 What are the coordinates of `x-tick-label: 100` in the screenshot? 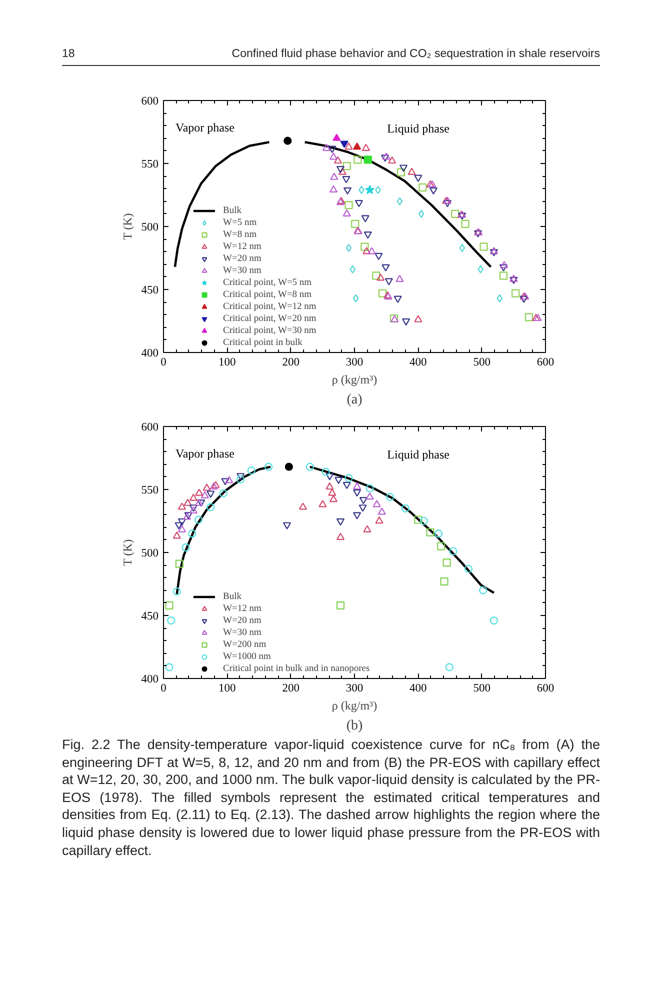 It's located at (227, 688).